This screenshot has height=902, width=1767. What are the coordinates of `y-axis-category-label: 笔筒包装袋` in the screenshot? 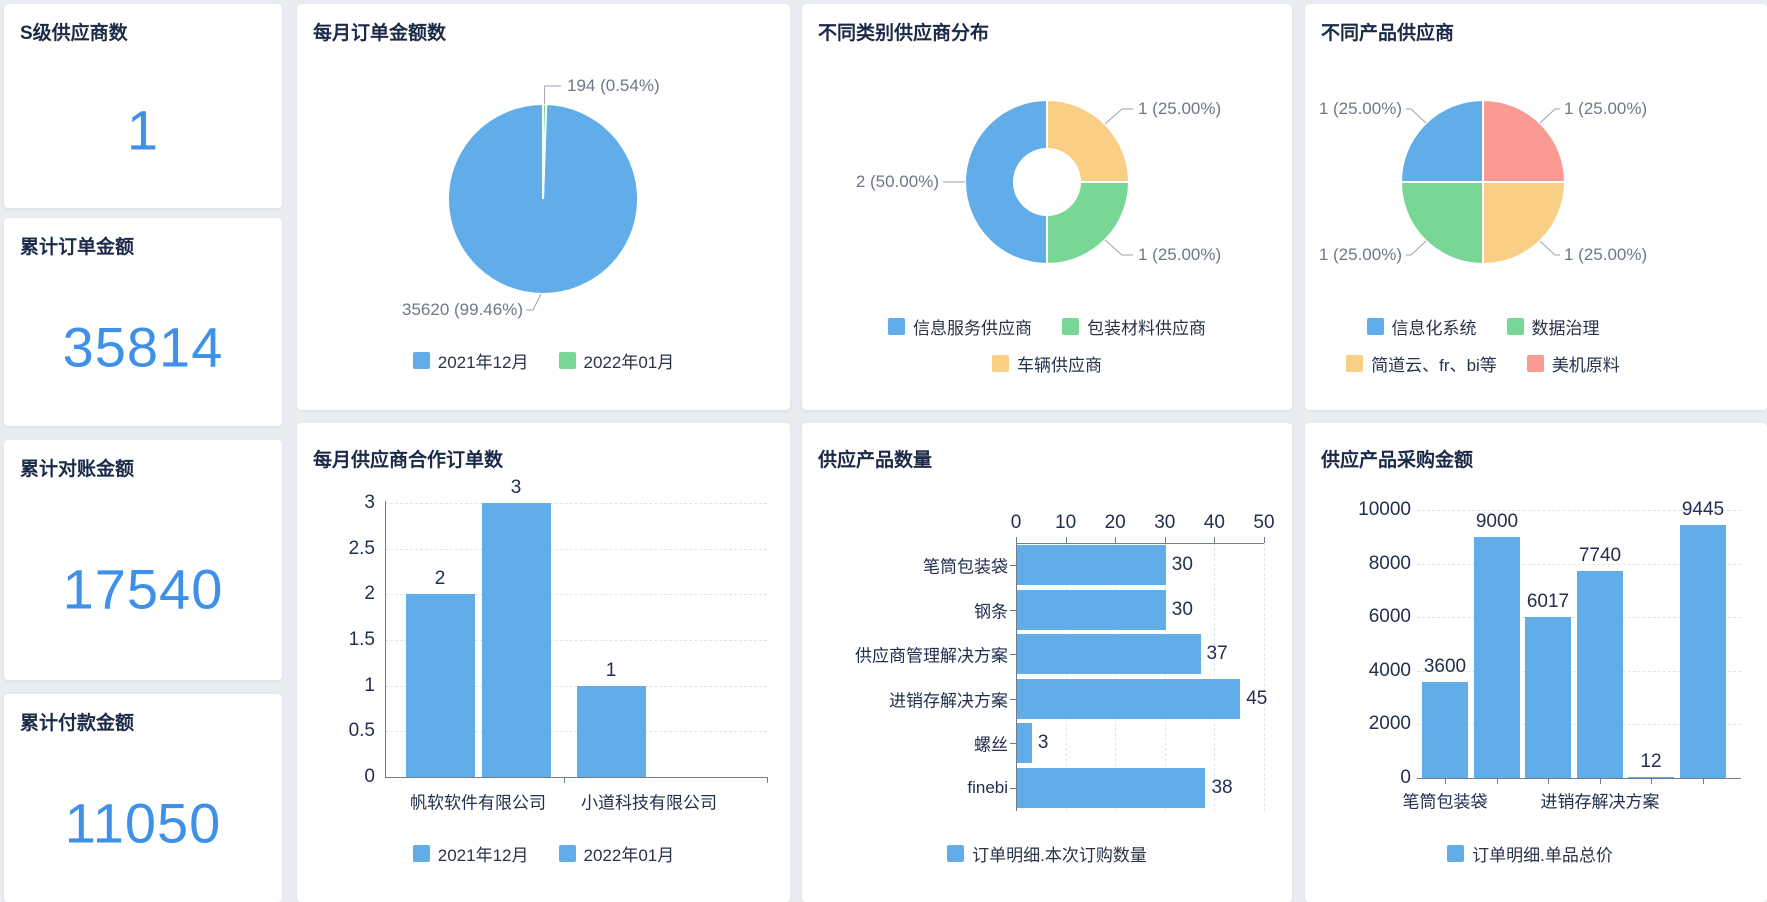 It's located at (965, 567).